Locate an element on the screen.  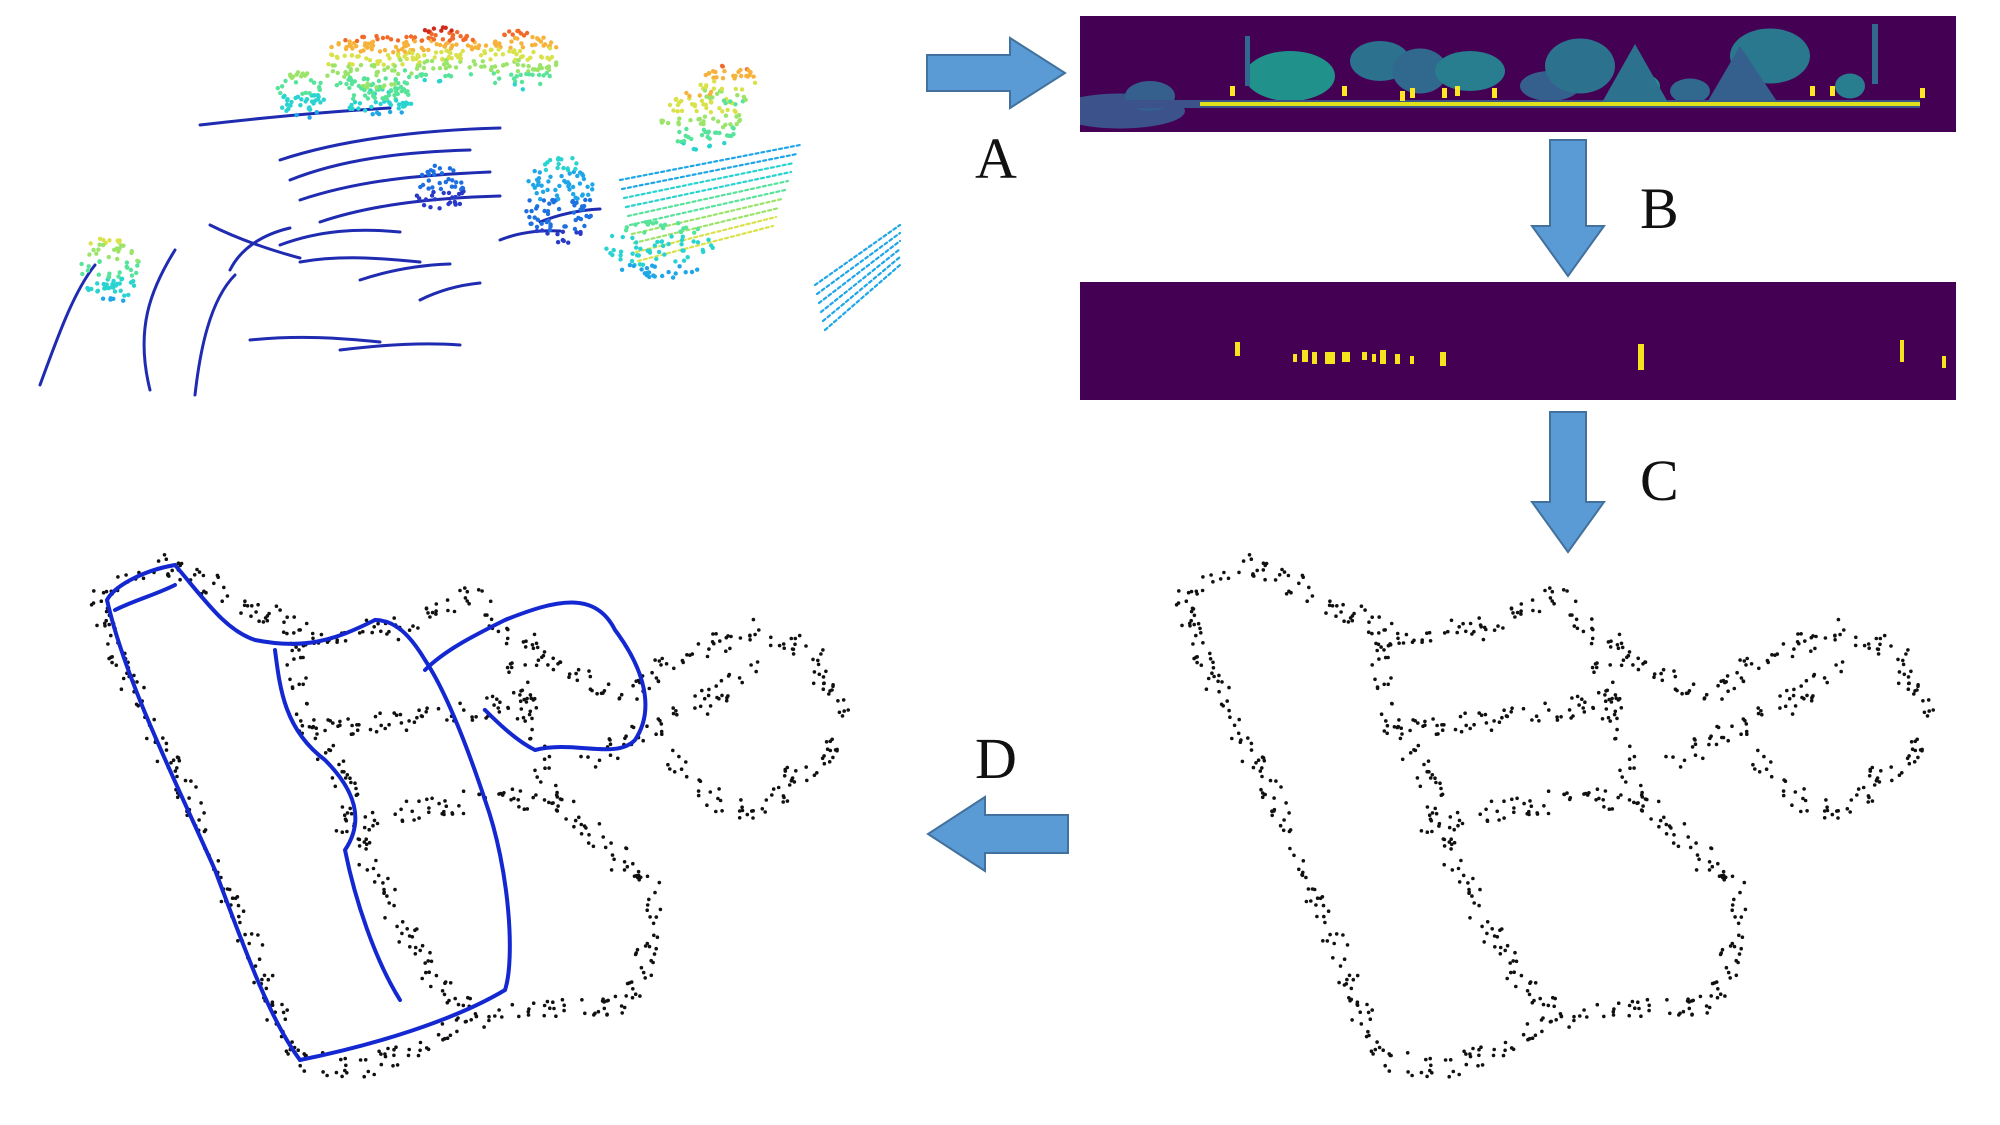
step-b-label: B is located at coordinates (1659, 208).